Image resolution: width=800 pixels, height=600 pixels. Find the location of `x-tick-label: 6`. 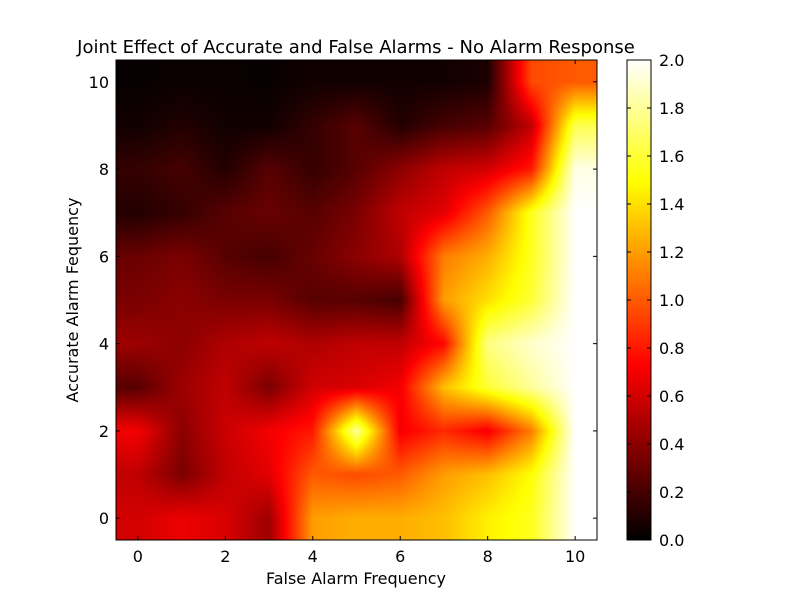

x-tick-label: 6 is located at coordinates (400, 556).